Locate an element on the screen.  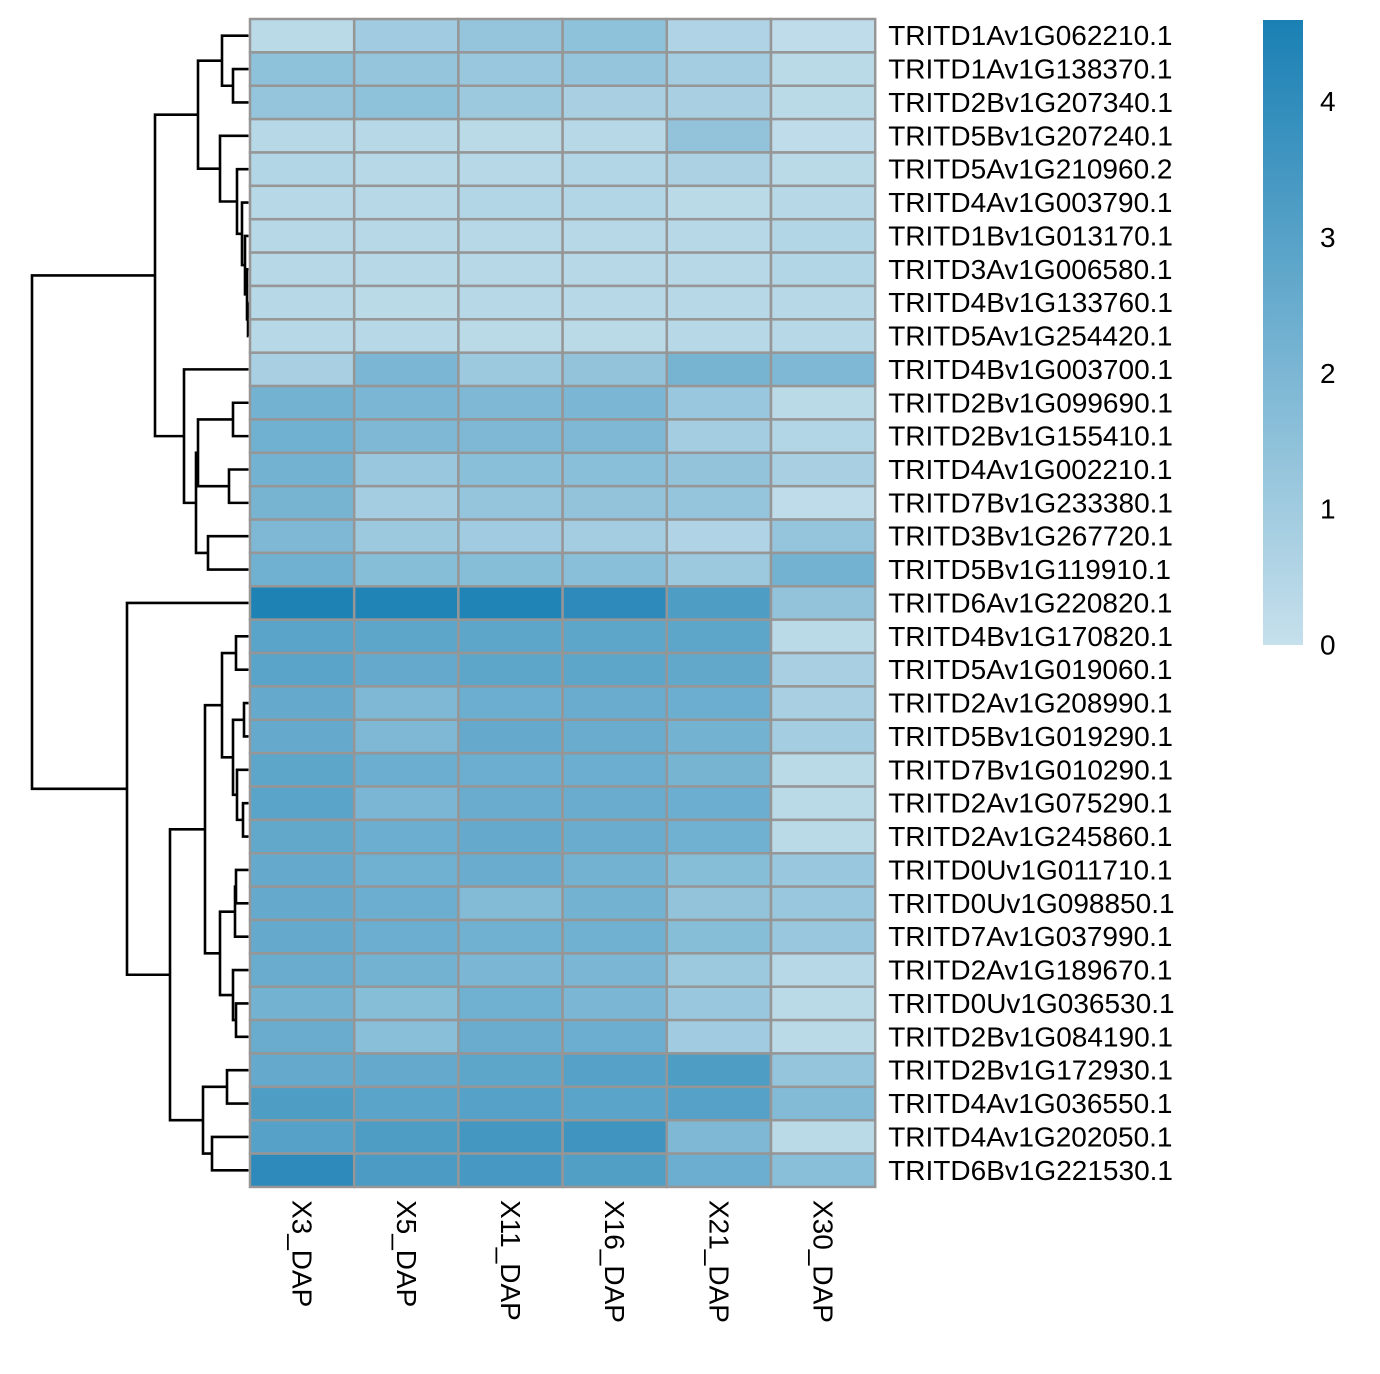
row-label: TRITD4Av1G002210.1 is located at coordinates (1030, 469).